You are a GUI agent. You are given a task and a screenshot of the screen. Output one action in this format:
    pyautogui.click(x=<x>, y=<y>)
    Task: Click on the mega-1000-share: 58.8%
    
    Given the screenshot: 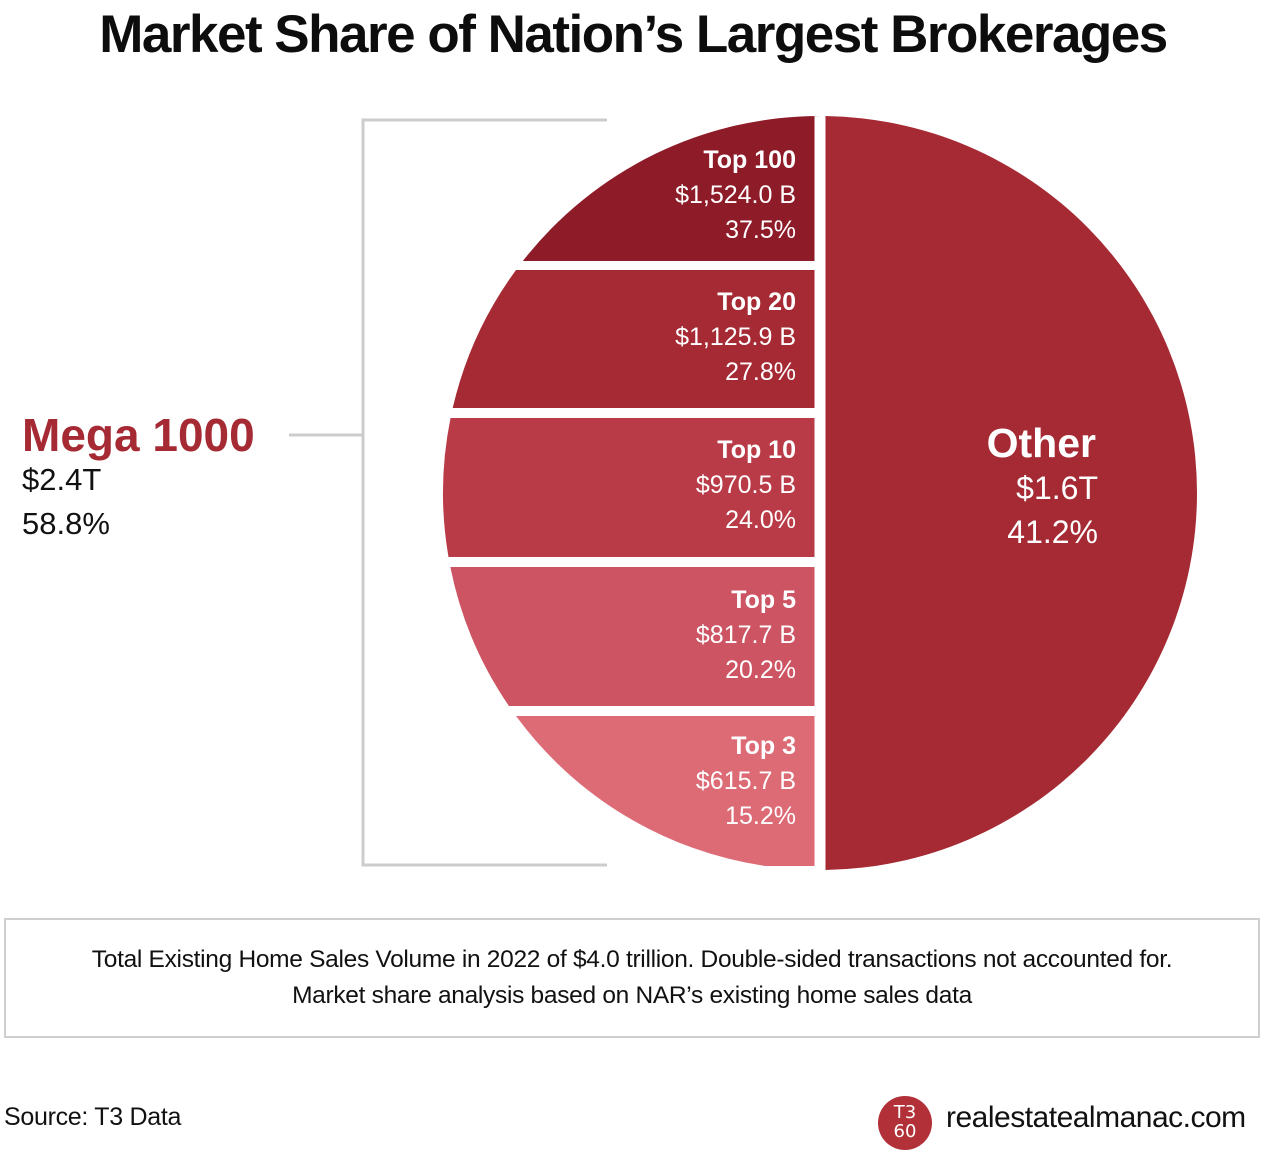 What is the action you would take?
    pyautogui.click(x=66, y=523)
    